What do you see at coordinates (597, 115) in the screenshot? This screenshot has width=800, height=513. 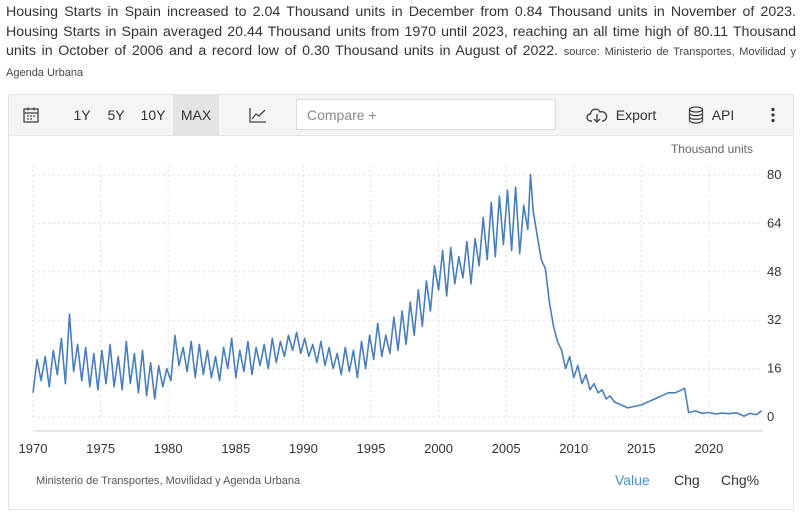 I see `cloud-download-icon` at bounding box center [597, 115].